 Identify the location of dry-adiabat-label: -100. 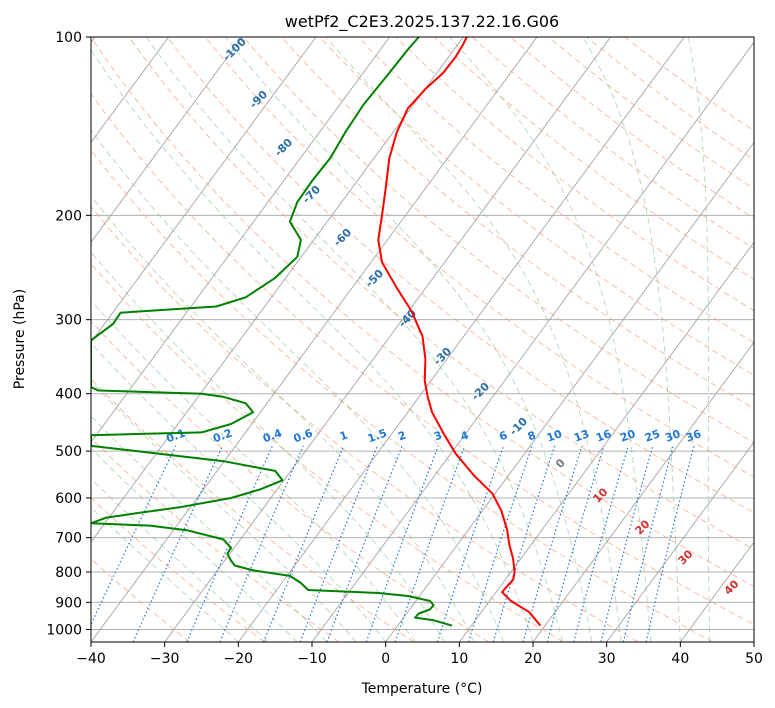
(234, 49).